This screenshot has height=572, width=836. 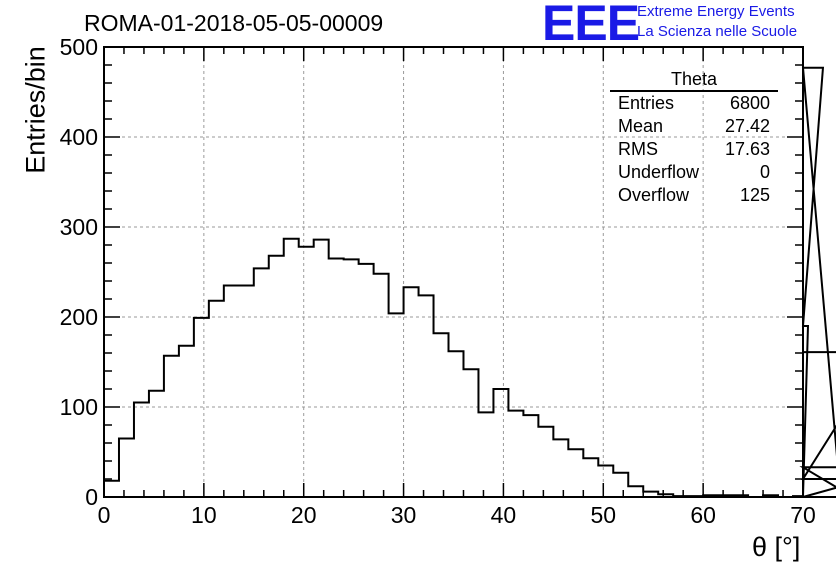 What do you see at coordinates (659, 172) in the screenshot?
I see `stats-label: Underflow` at bounding box center [659, 172].